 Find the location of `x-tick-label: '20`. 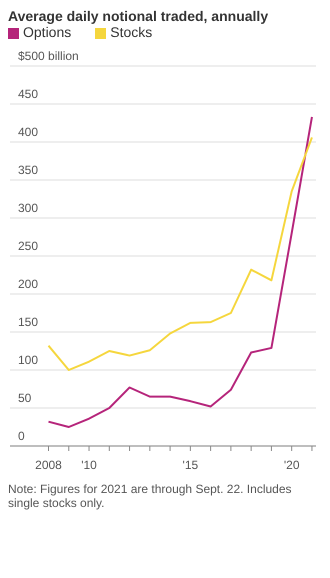

x-tick-label: '20 is located at coordinates (292, 465).